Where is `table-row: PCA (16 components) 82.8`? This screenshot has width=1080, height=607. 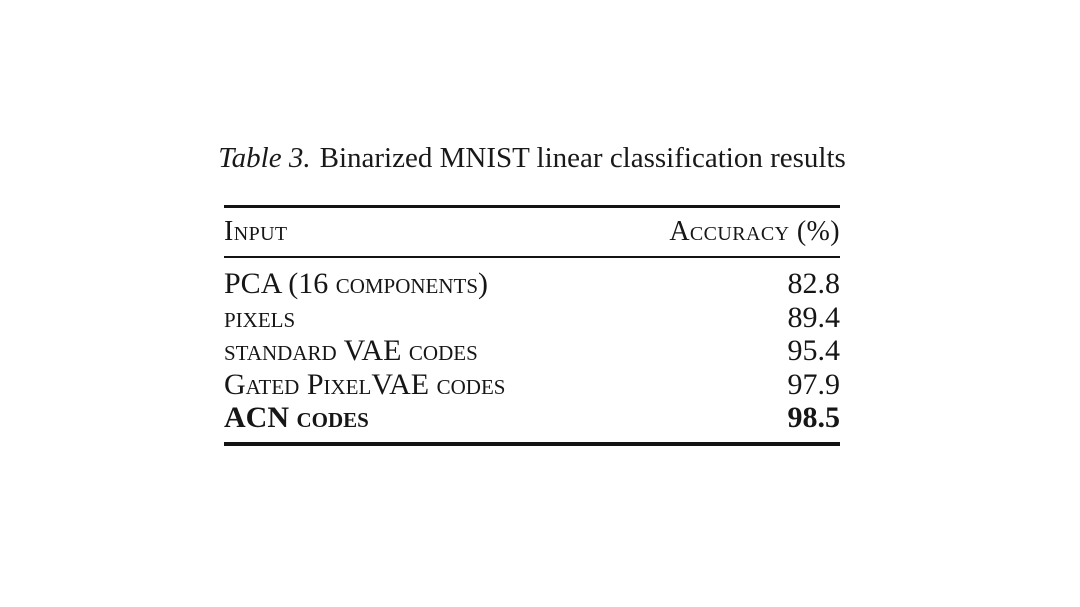
table-row: PCA (16 components) 82.8 is located at coordinates (532, 279).